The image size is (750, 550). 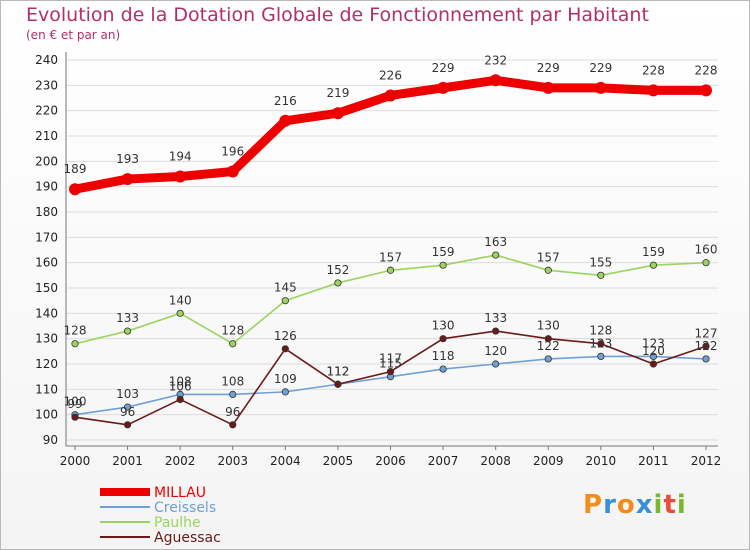 What do you see at coordinates (73, 35) in the screenshot?
I see `chart-subtitle: (en € et par an)` at bounding box center [73, 35].